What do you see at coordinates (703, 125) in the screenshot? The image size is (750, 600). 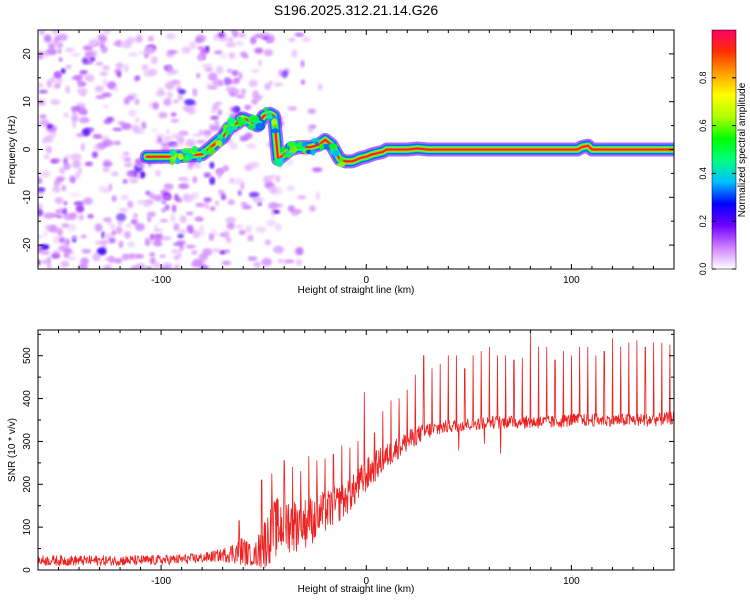 I see `colorbar-tick-label: 0.6` at bounding box center [703, 125].